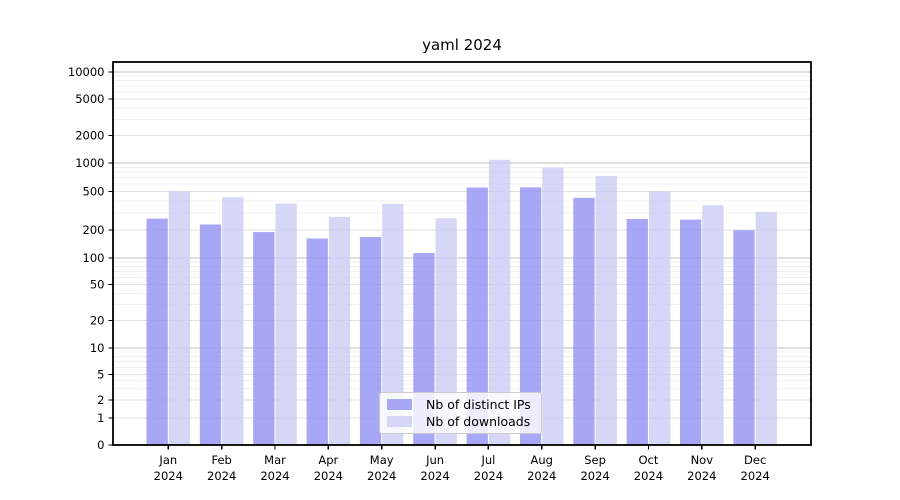 This screenshot has height=500, width=900. Describe the element at coordinates (179, 318) in the screenshot. I see `bar-nb-of-downloads-jan-2024` at that location.